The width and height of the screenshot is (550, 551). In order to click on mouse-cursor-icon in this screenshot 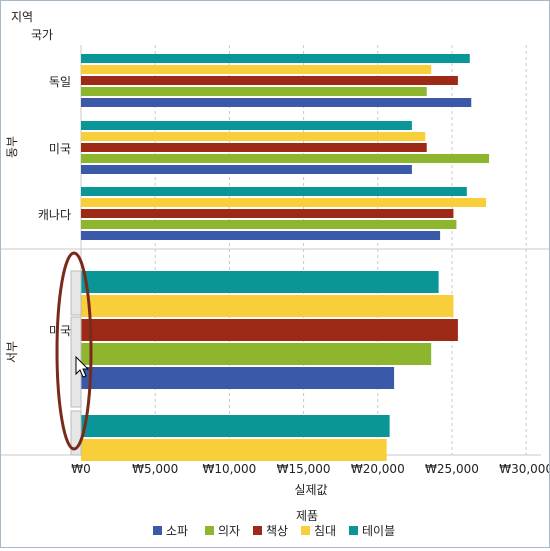, I will do `click(82, 366)`.